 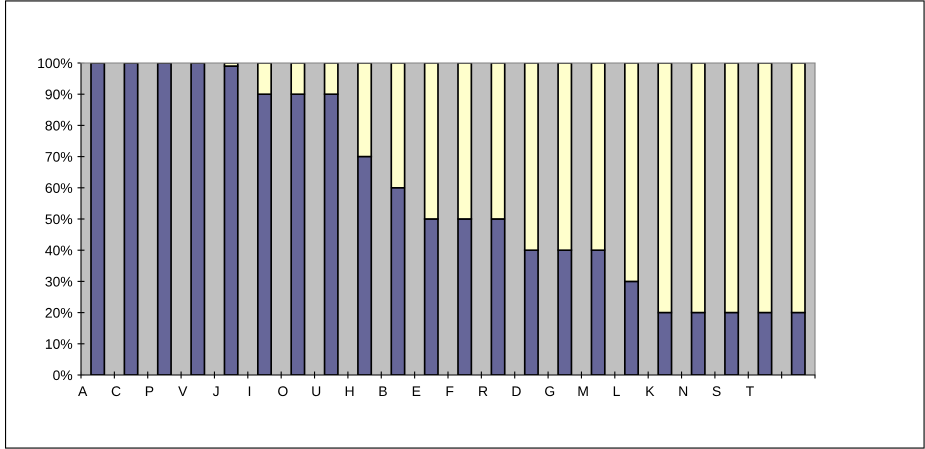 I want to click on y-tick-label: 70%, so click(x=59, y=157).